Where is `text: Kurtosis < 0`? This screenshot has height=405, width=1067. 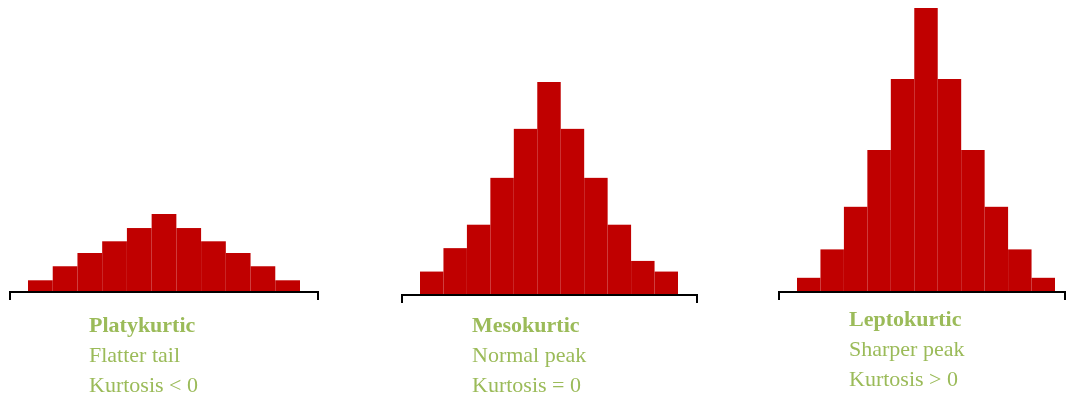
text: Kurtosis < 0 is located at coordinates (143, 384).